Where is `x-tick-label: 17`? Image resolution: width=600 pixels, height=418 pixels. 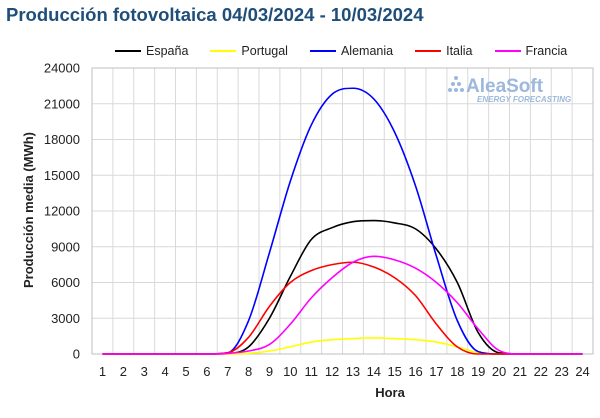
x-tick-label: 17 is located at coordinates (436, 371).